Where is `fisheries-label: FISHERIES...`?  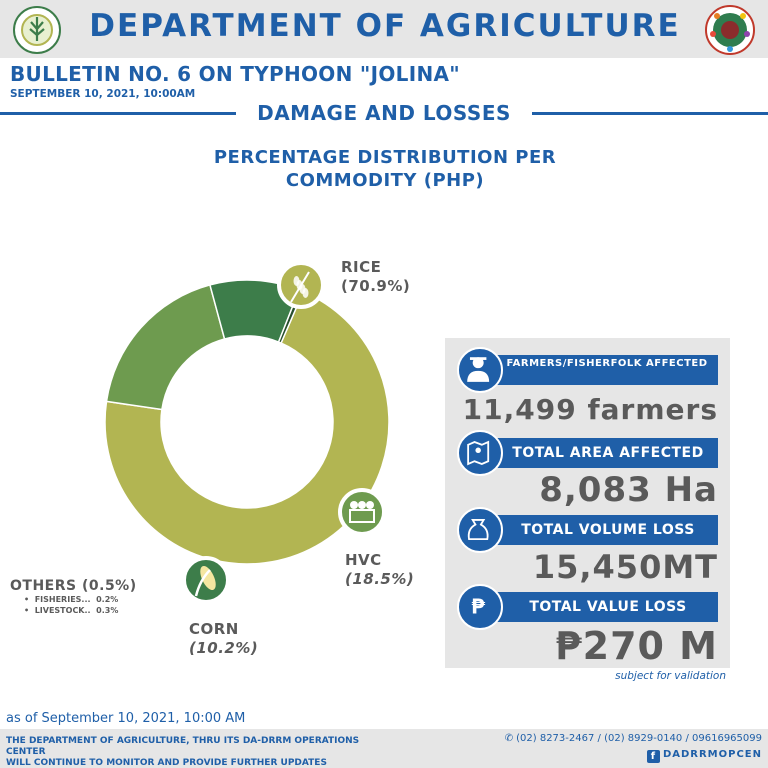
fisheries-label: FISHERIES... is located at coordinates (62, 599).